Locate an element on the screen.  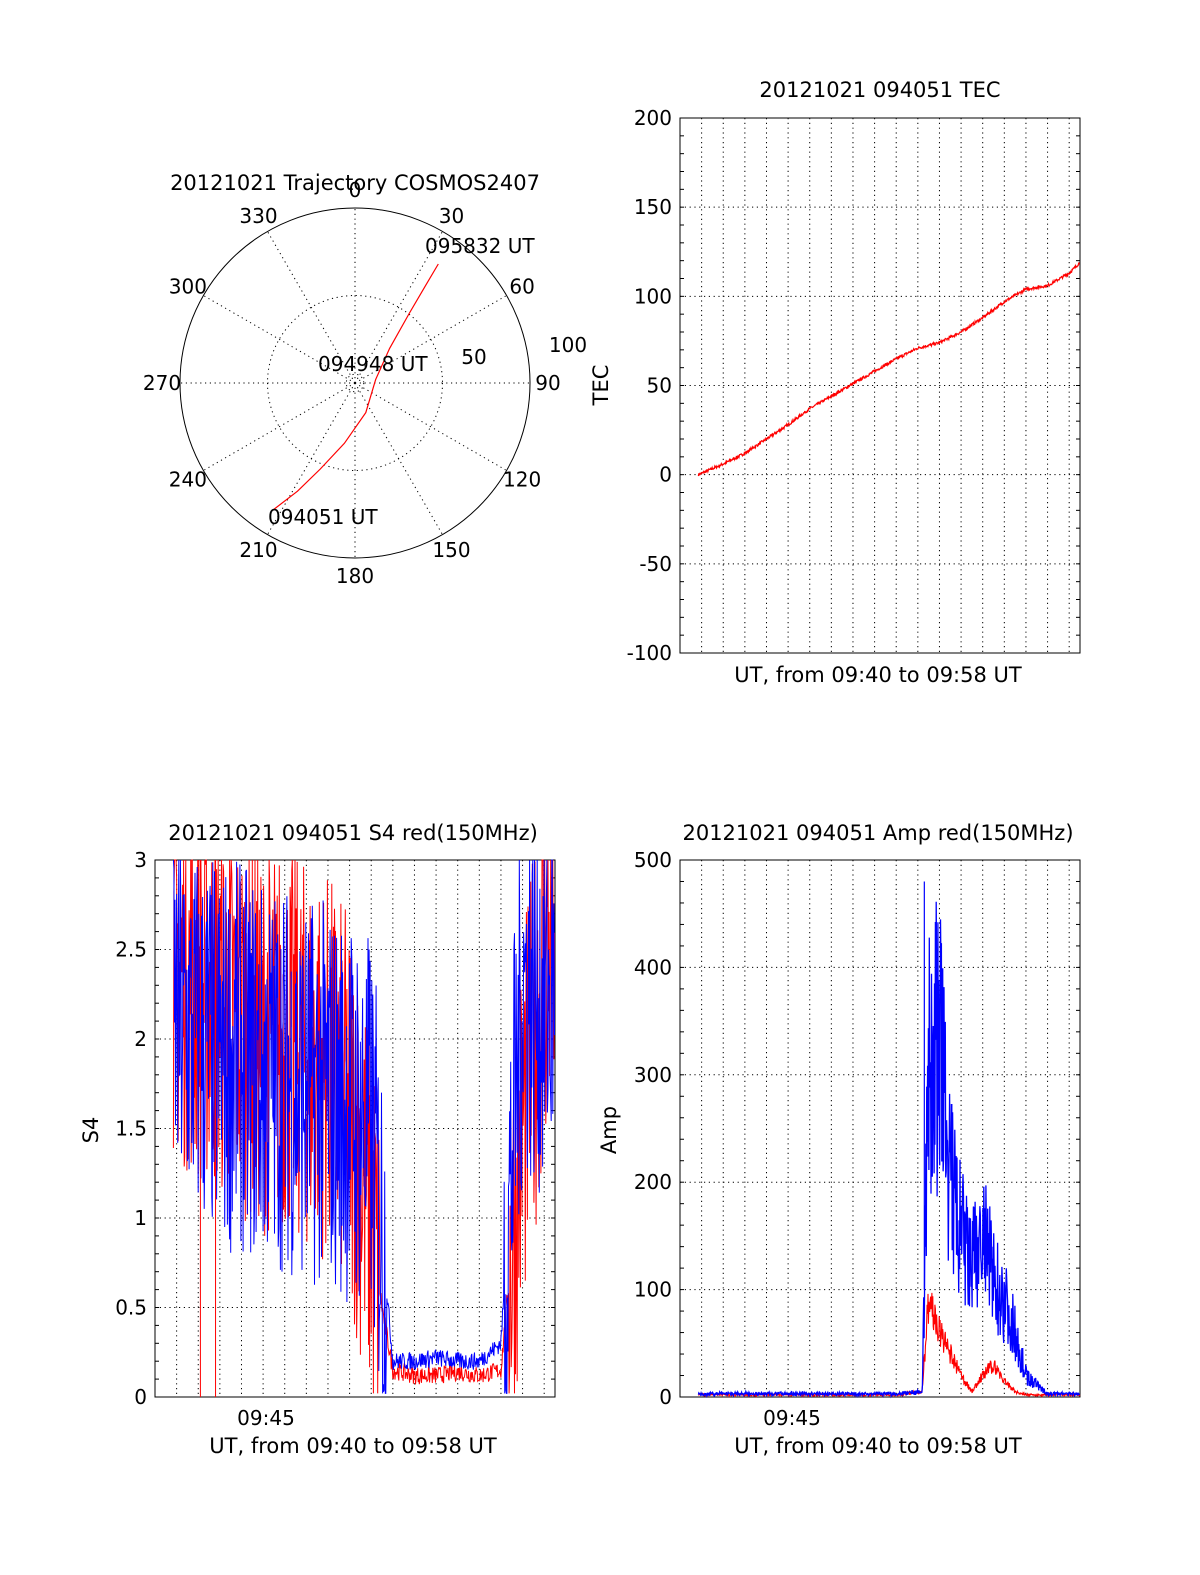
amp-frame is located at coordinates (880, 1128).